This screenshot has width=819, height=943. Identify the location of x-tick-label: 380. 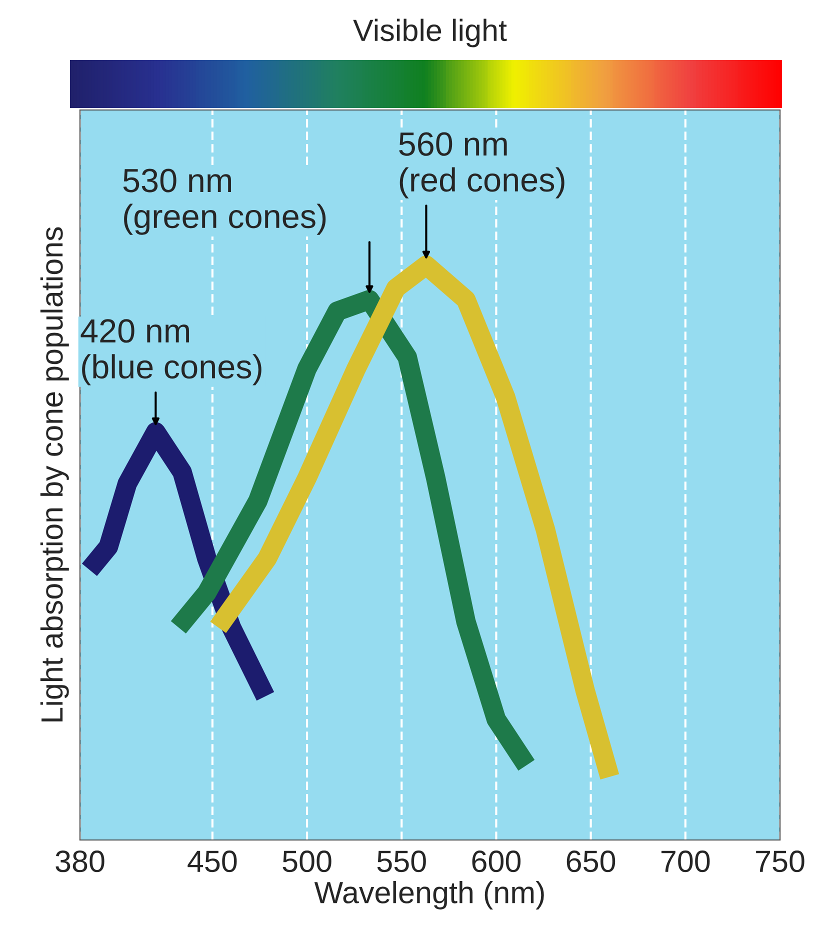
(80, 861).